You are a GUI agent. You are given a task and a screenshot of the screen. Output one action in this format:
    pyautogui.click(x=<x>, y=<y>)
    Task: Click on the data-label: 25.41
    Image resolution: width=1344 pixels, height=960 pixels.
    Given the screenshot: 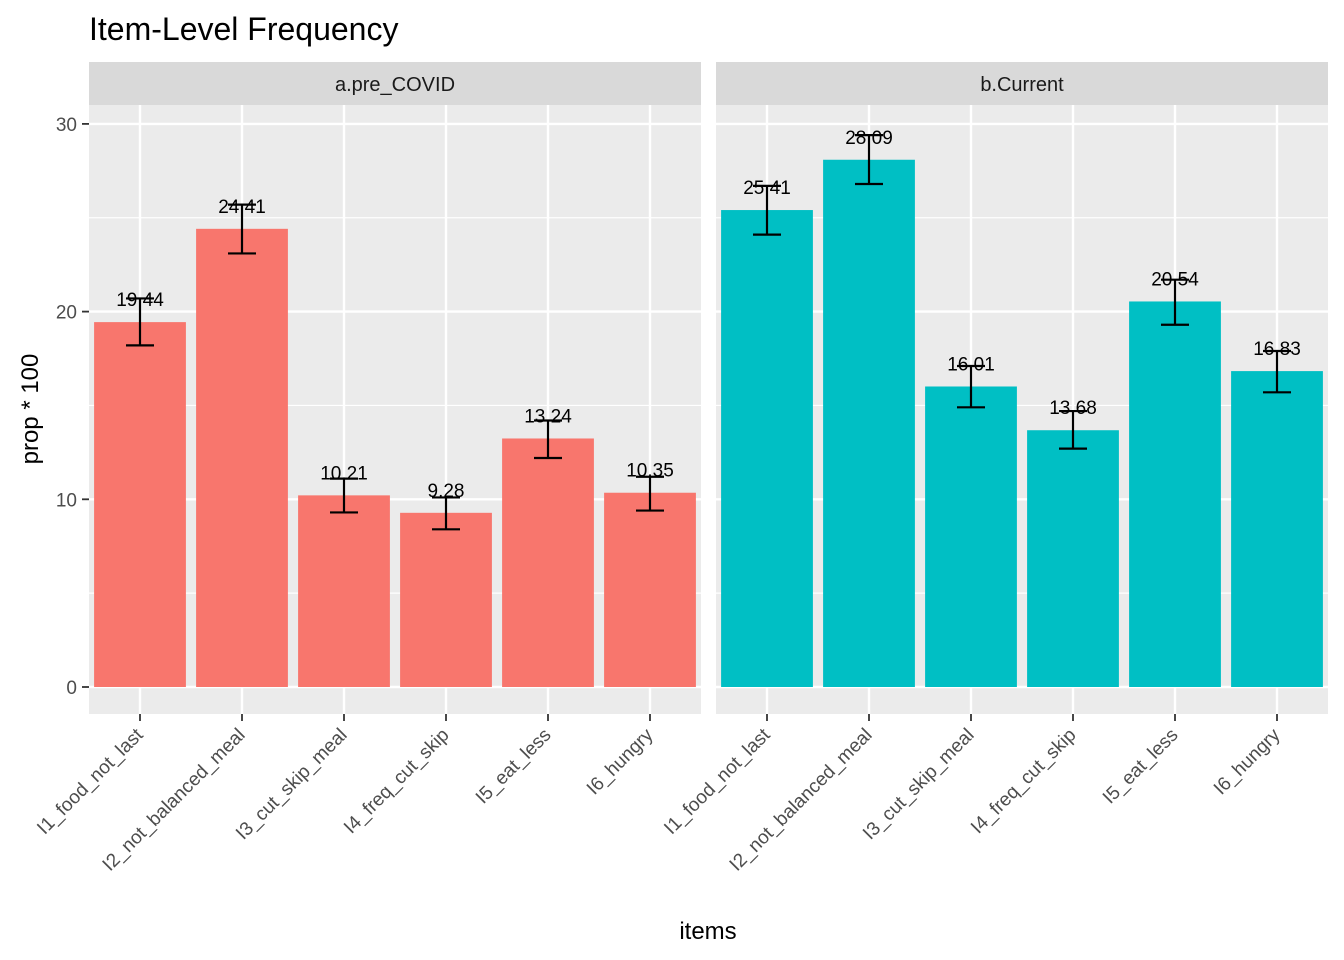 What is the action you would take?
    pyautogui.click(x=767, y=188)
    